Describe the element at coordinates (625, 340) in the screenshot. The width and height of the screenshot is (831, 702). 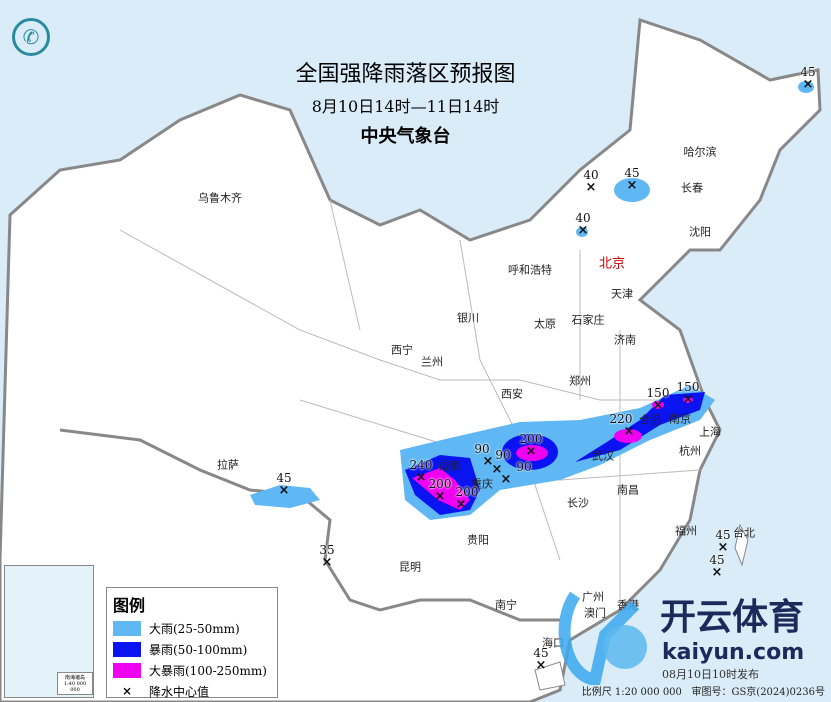
I see `city-label: 济南` at that location.